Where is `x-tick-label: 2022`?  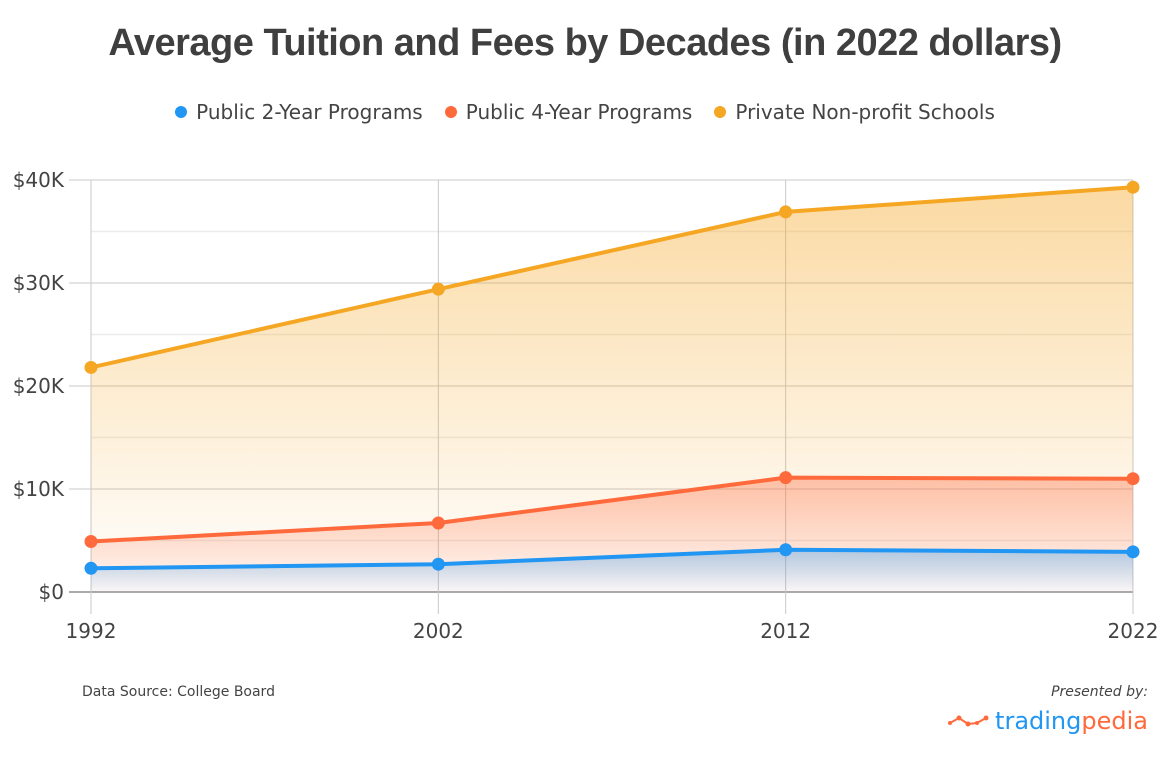
x-tick-label: 2022 is located at coordinates (1133, 631).